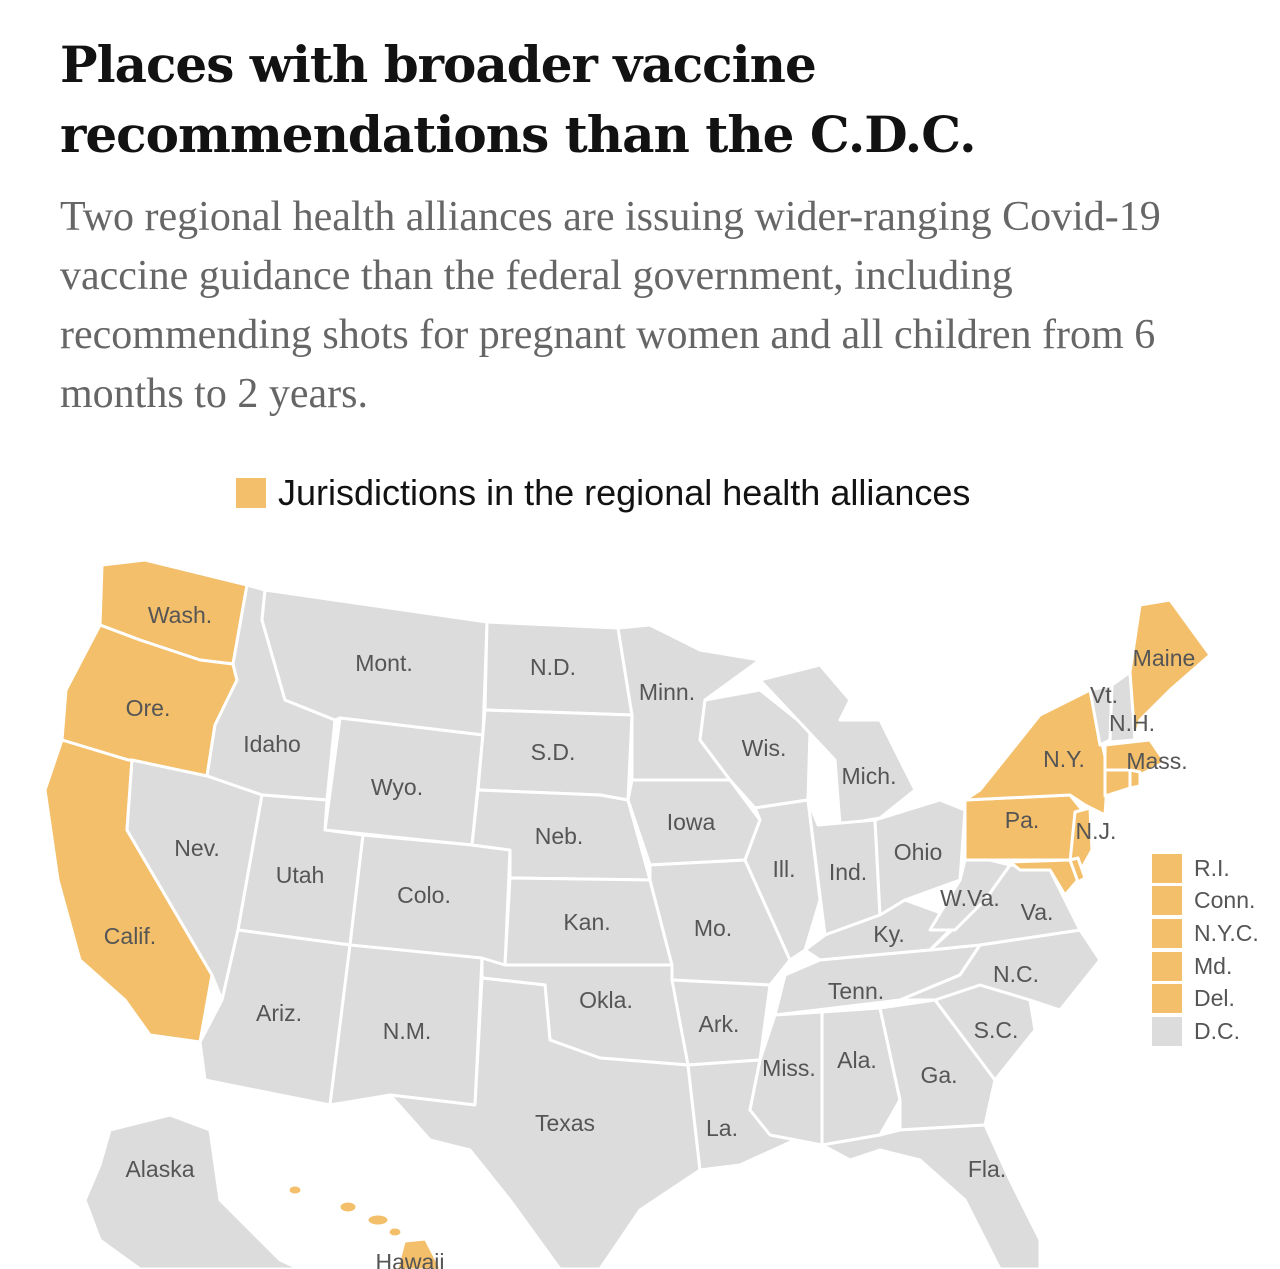 The image size is (1280, 1269). I want to click on state-ny, so click(1036, 752).